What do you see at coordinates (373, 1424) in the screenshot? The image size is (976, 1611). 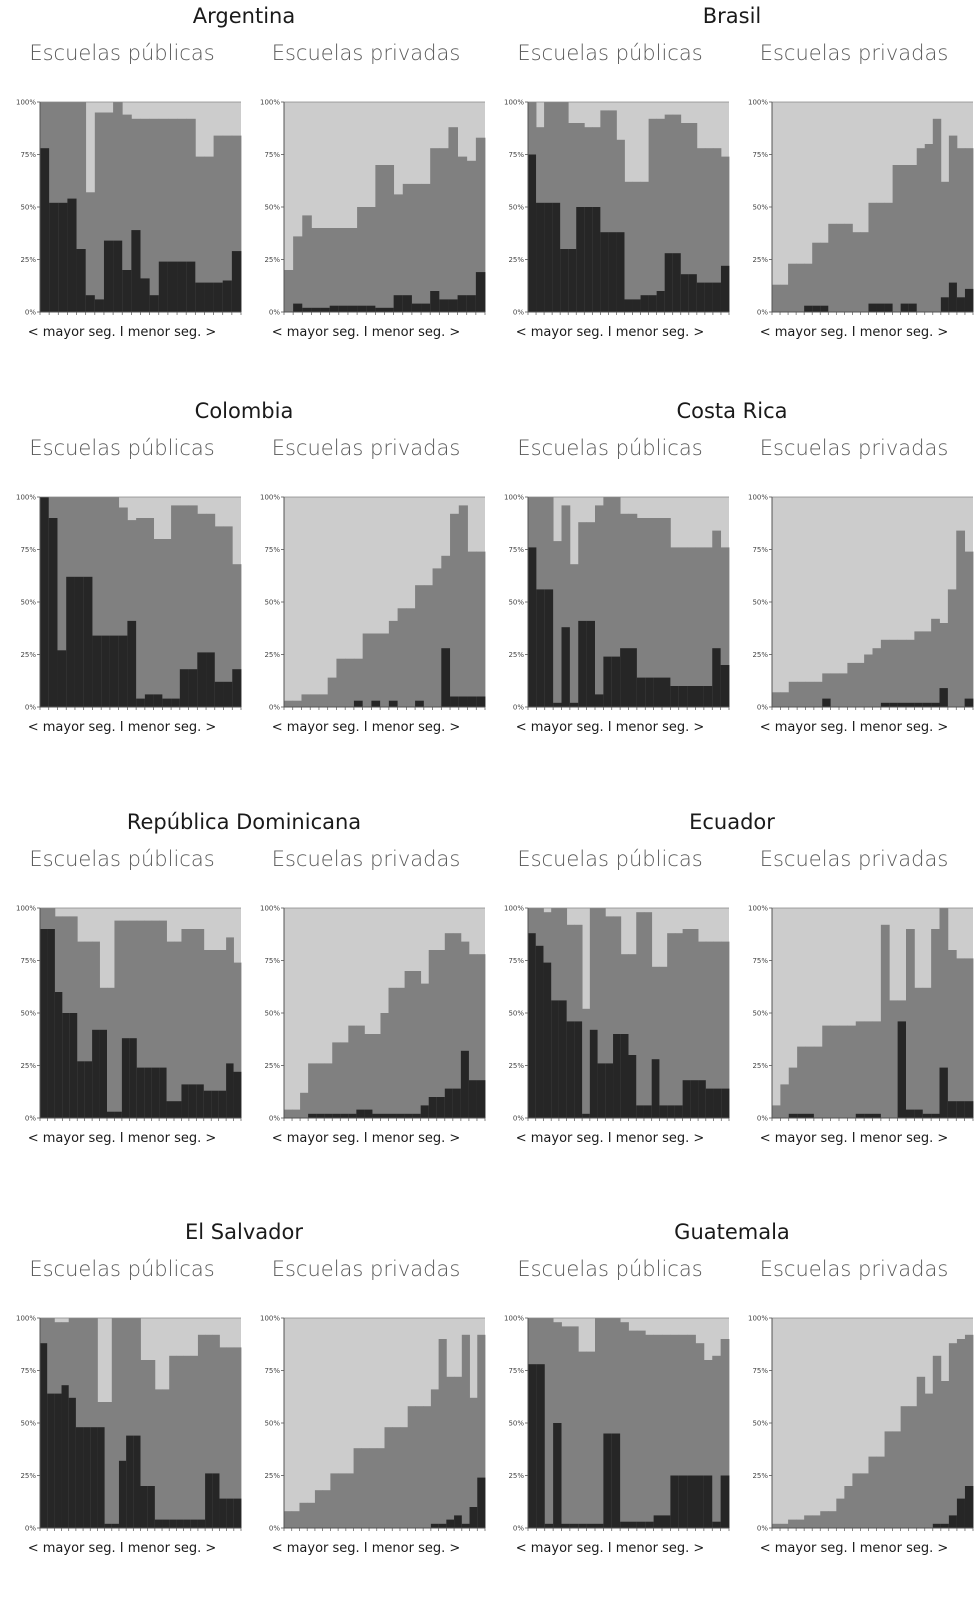 I see `stacked-area-chart: 0% 25% 50% 75% 100%` at bounding box center [373, 1424].